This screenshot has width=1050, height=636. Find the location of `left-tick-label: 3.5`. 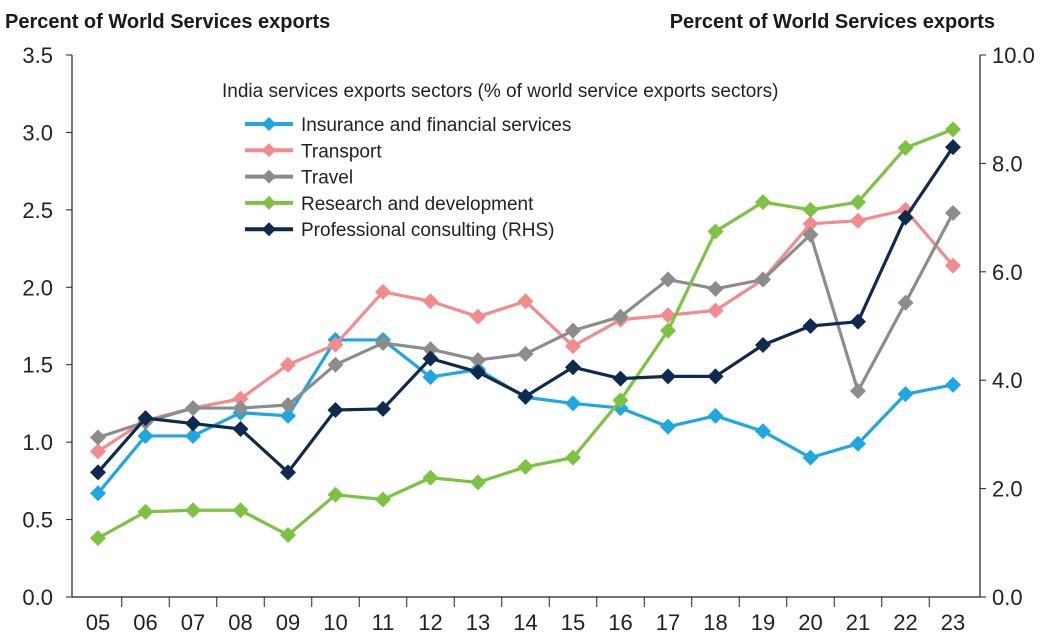

left-tick-label: 3.5 is located at coordinates (37, 55).